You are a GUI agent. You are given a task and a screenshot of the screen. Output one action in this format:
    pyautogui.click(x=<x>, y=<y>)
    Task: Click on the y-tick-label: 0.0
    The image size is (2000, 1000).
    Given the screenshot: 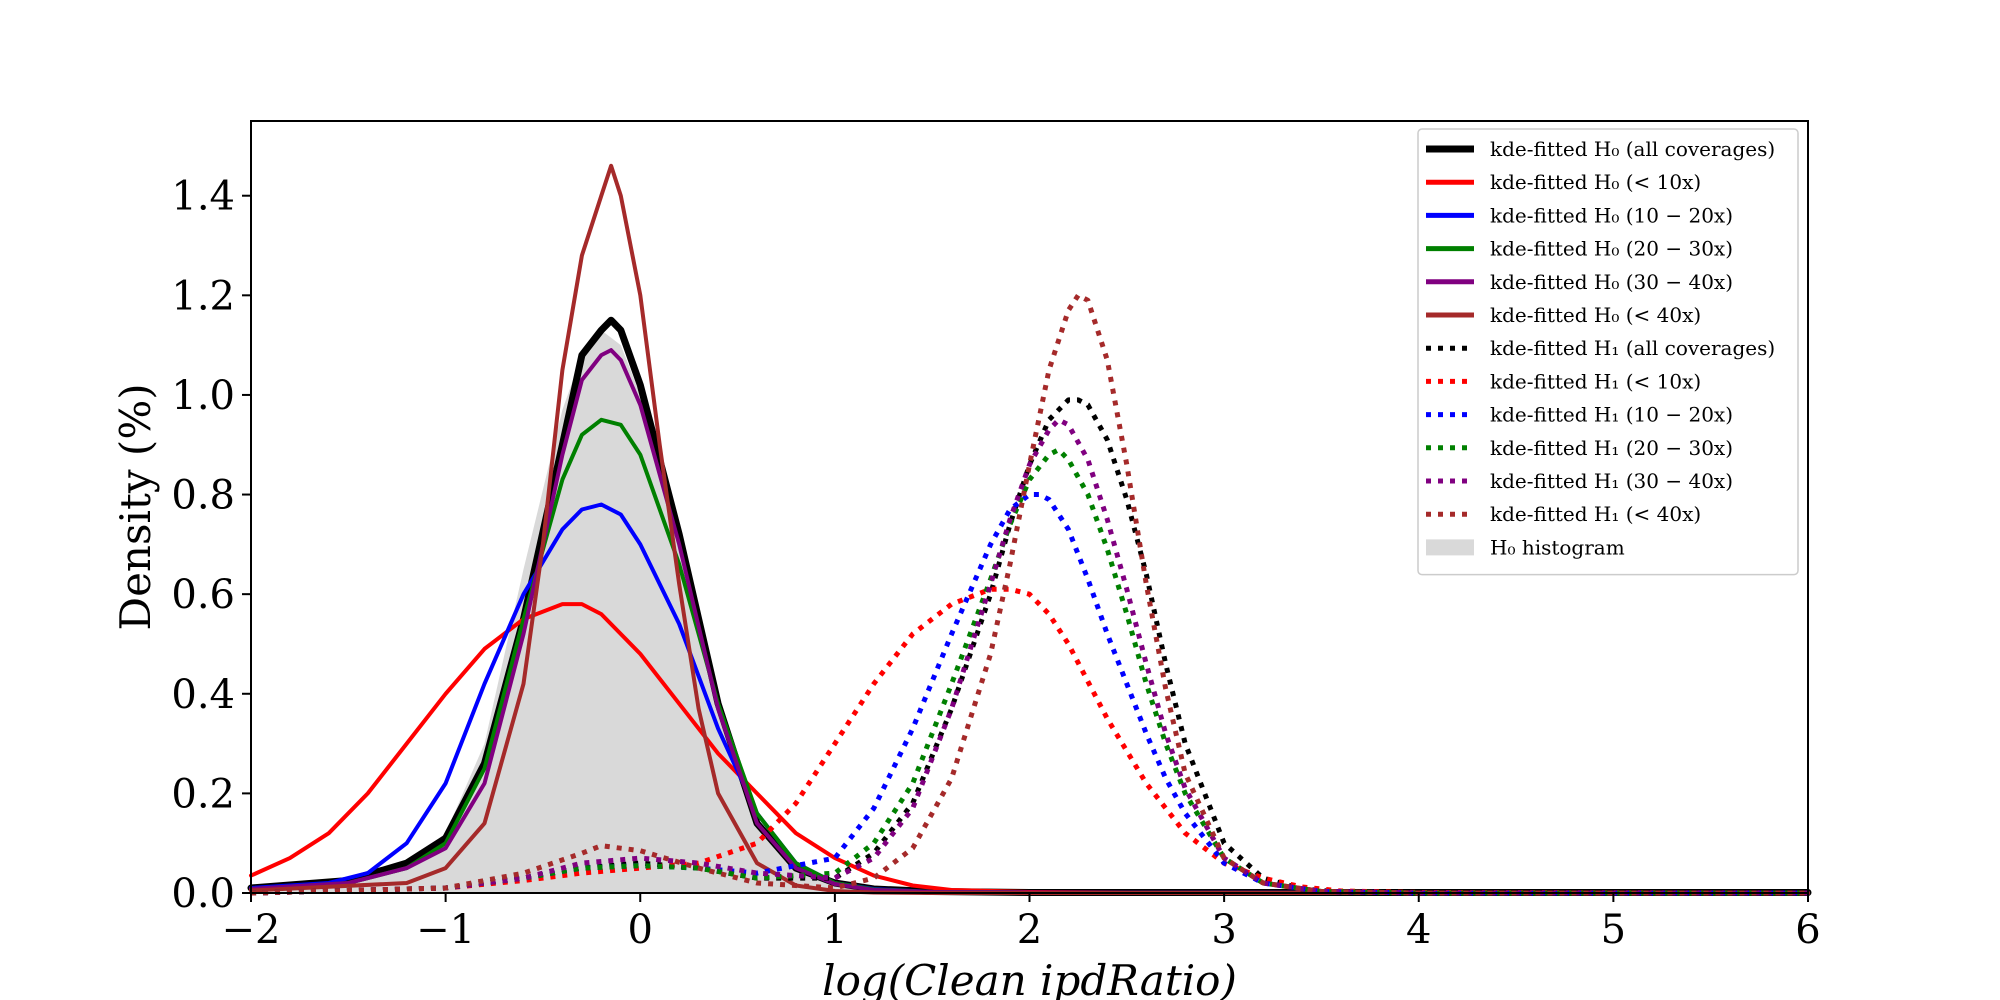 What is the action you would take?
    pyautogui.click(x=203, y=894)
    